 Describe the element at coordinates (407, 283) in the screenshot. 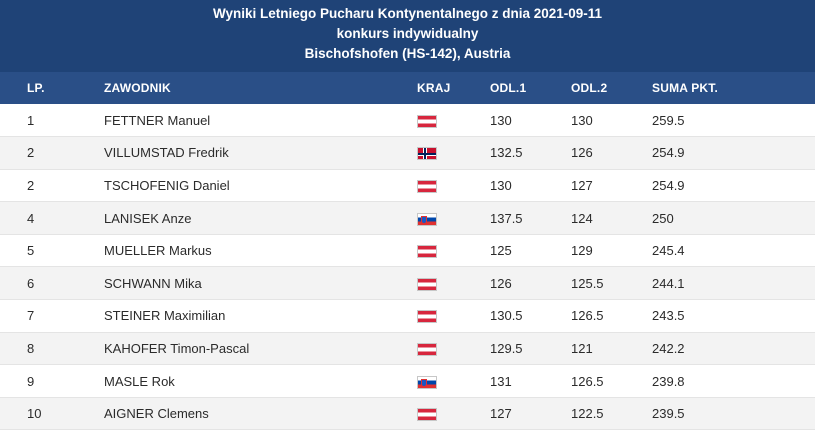

I see `table-row: 6 SCHWANN Mika 126 125.5 244.1` at that location.